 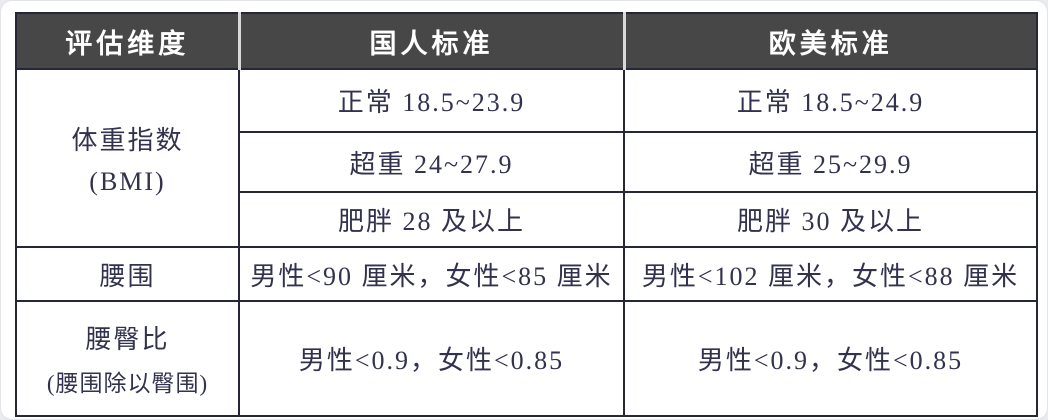 What do you see at coordinates (830, 100) in the screenshot?
I see `cell-bmi-normal-west: 正常 18.5~24.9` at bounding box center [830, 100].